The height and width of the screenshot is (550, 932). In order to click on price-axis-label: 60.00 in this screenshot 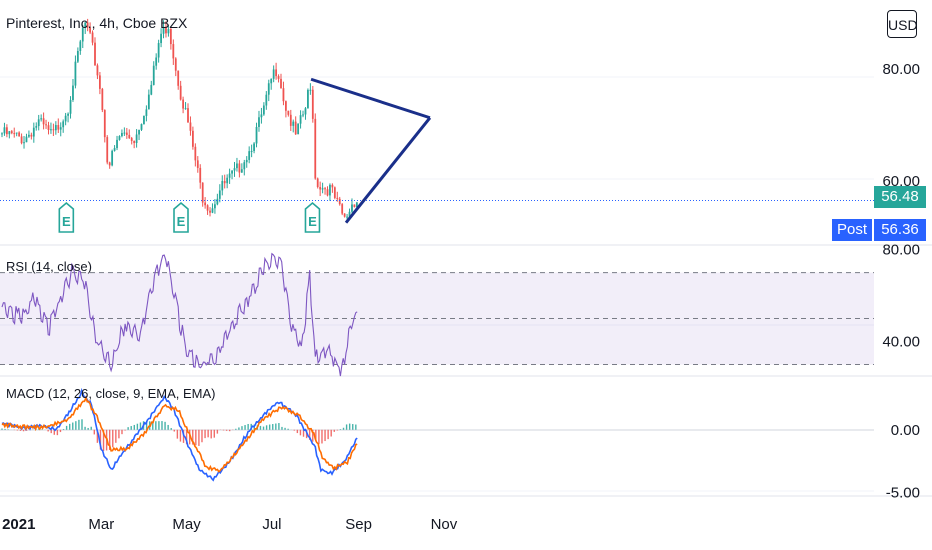, I will do `click(901, 181)`.